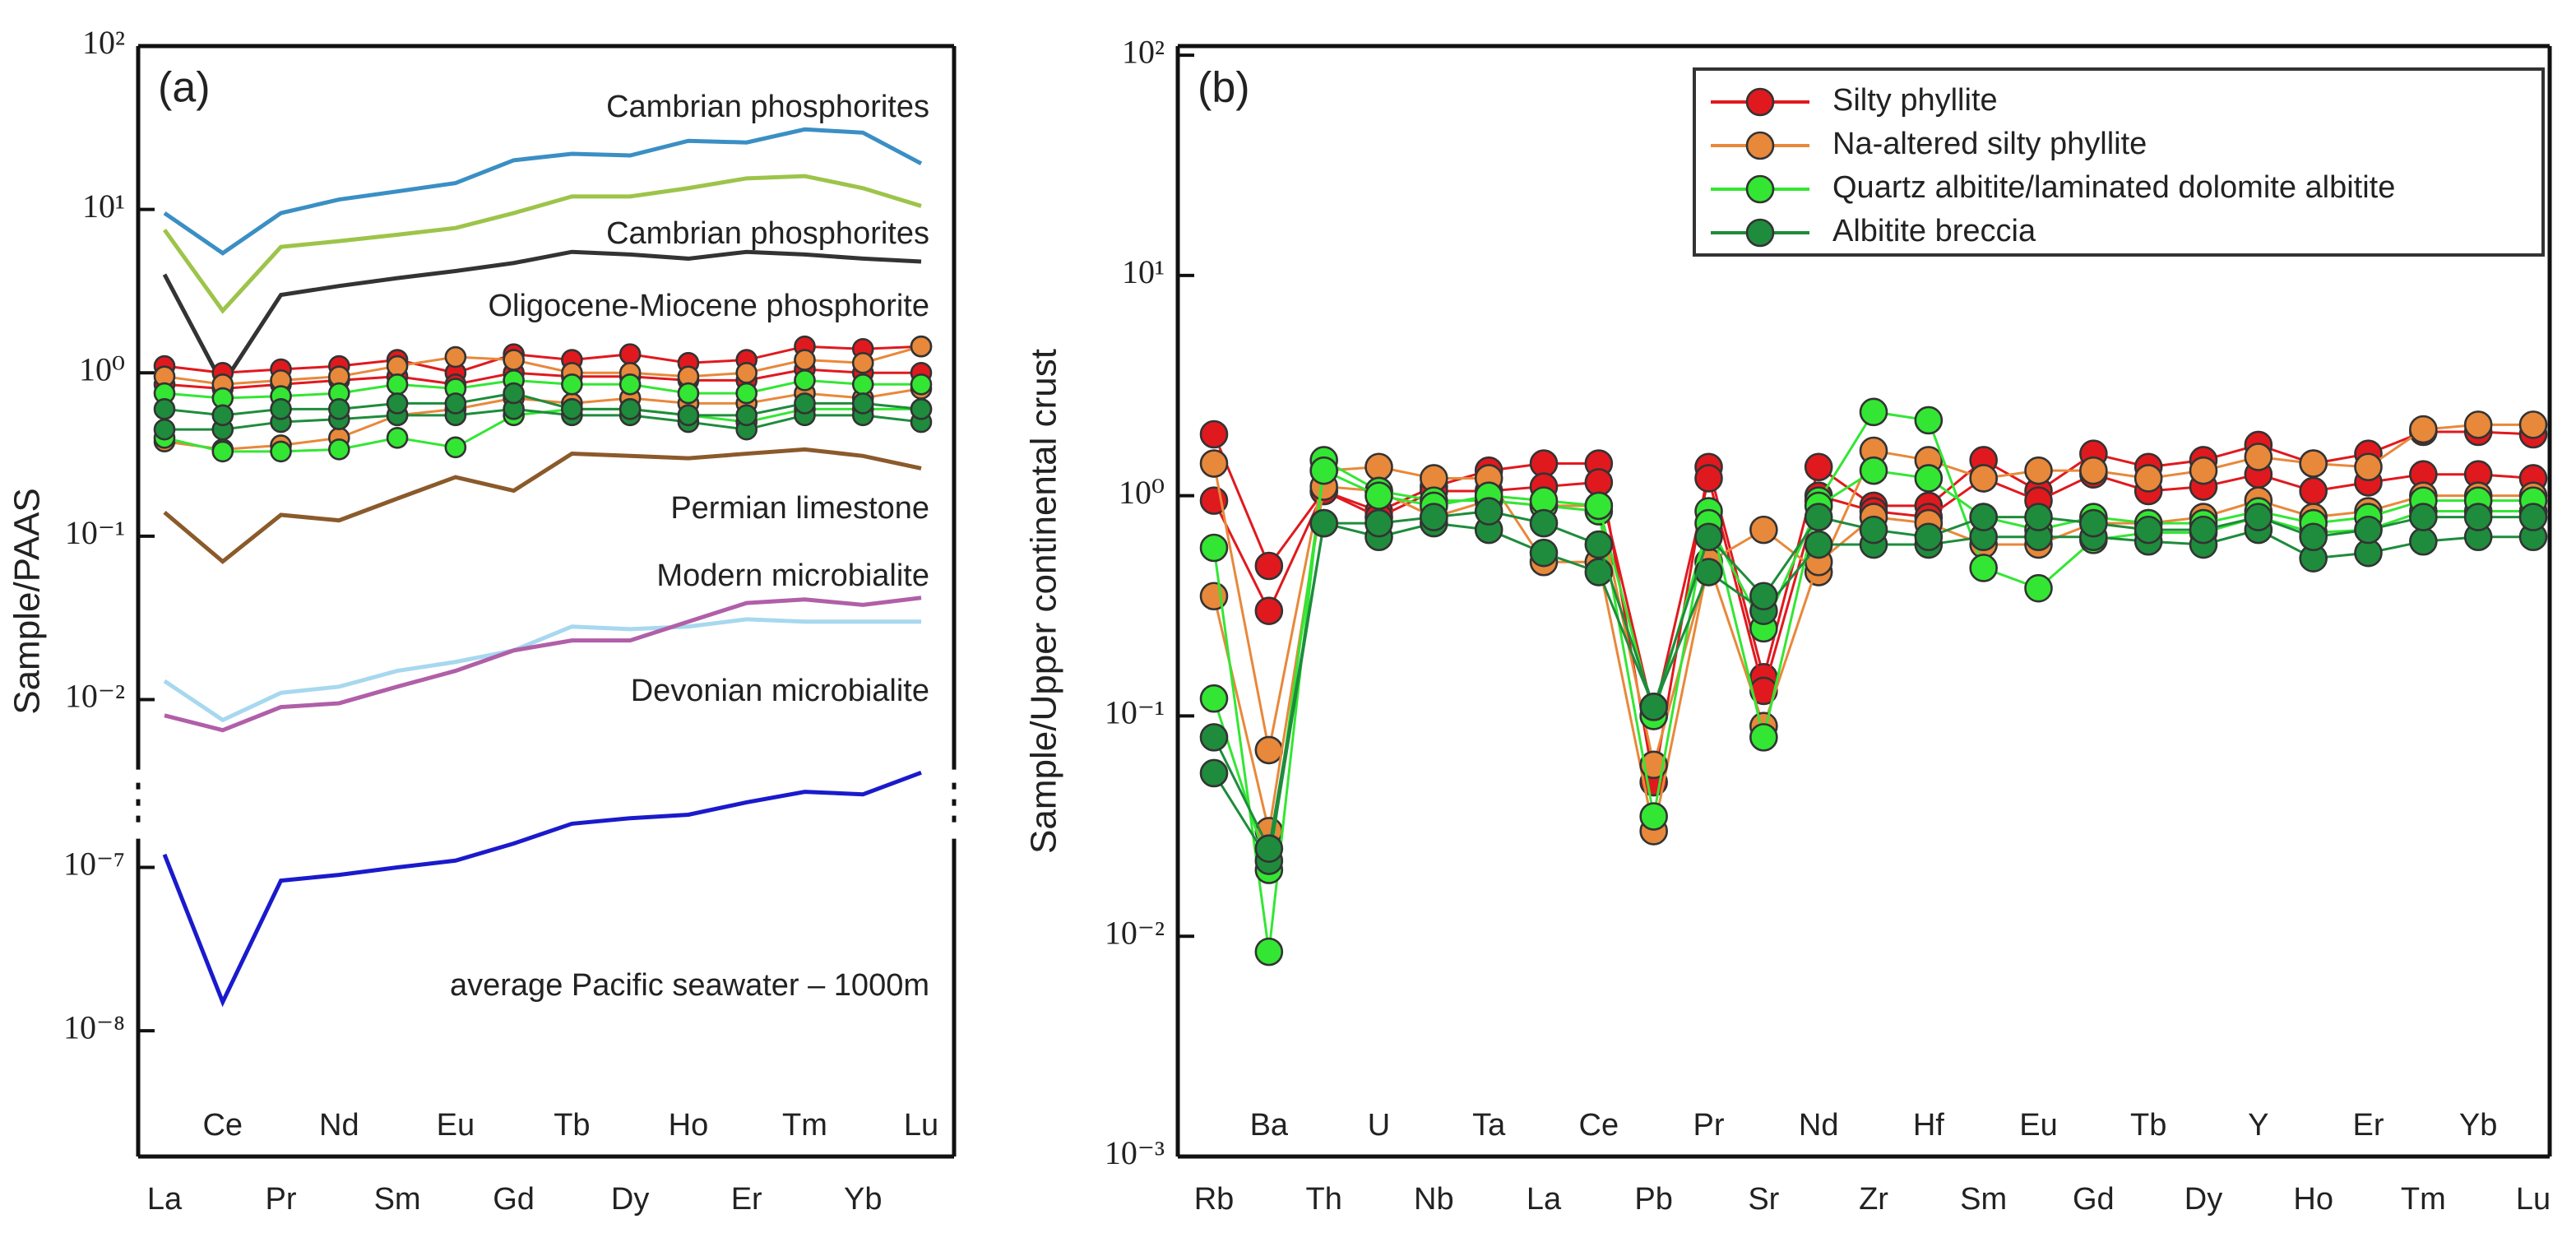  Describe the element at coordinates (793, 576) in the screenshot. I see `curve-label: Modern microbialite` at that location.